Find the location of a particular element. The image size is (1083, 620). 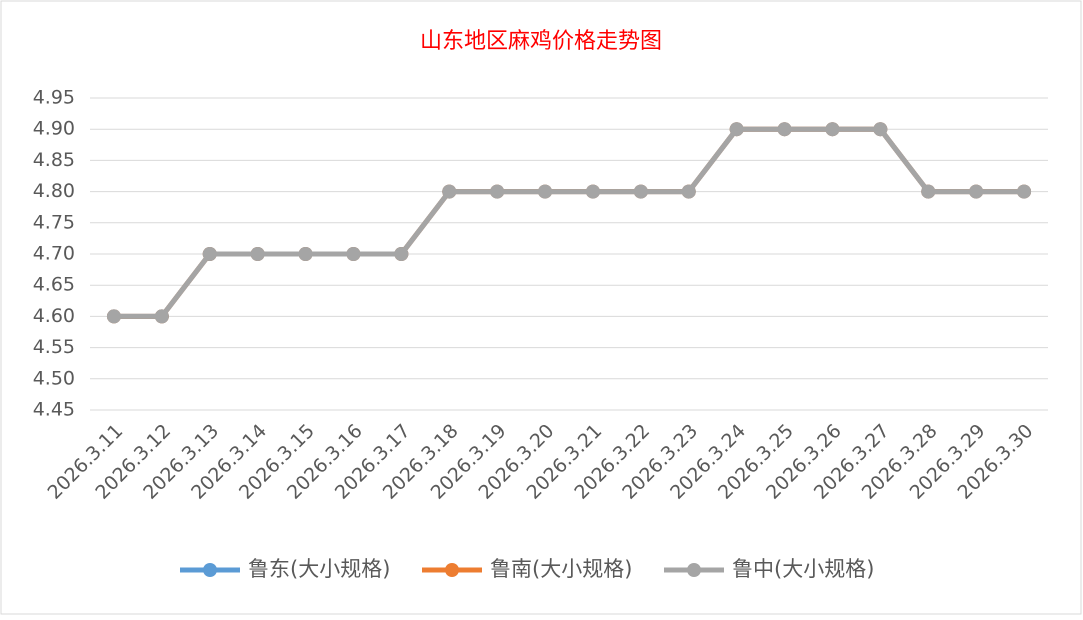

y-tick-label: 4.85 is located at coordinates (54, 160).